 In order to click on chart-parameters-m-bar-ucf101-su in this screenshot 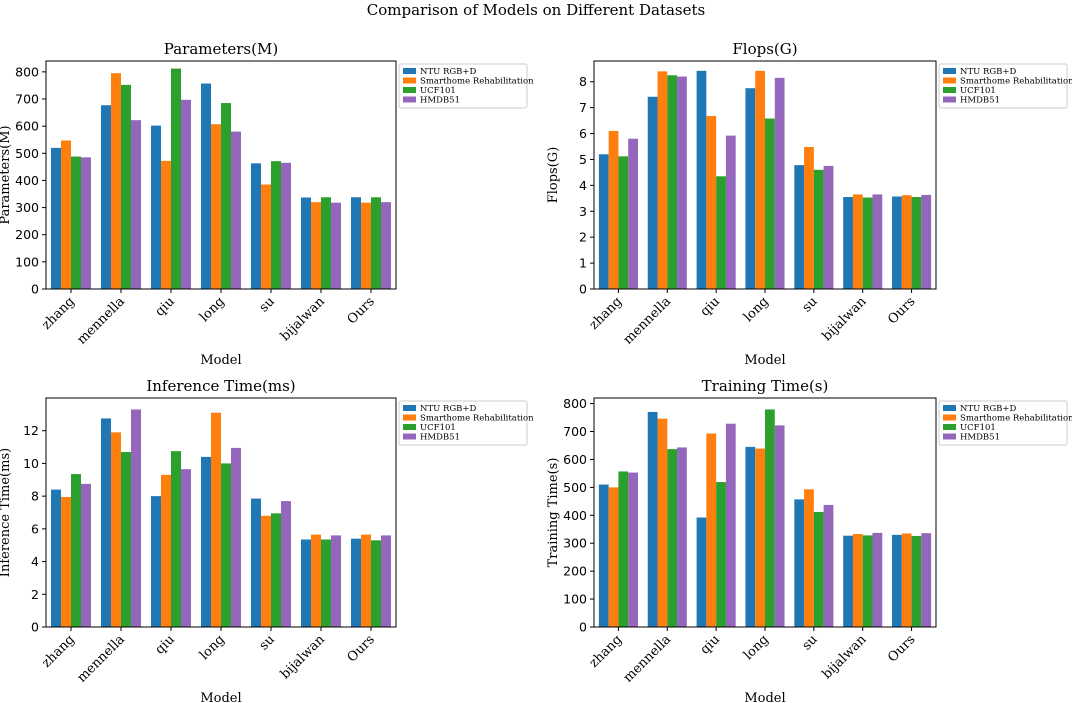, I will do `click(276, 225)`.